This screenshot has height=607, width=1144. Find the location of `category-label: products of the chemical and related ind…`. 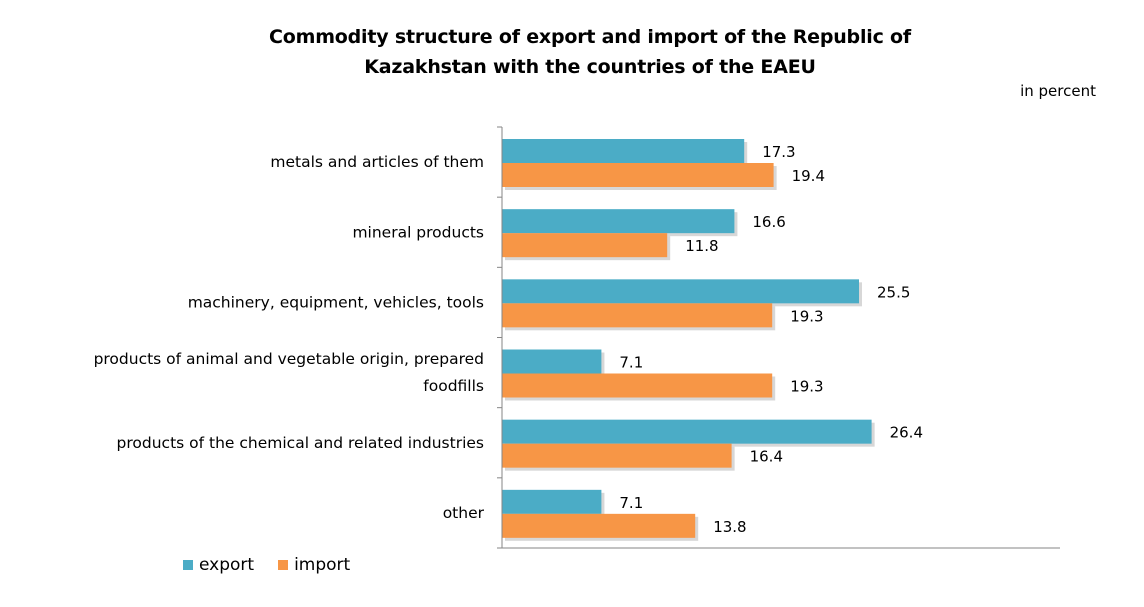

category-label: products of the chemical and related ind… is located at coordinates (300, 443).